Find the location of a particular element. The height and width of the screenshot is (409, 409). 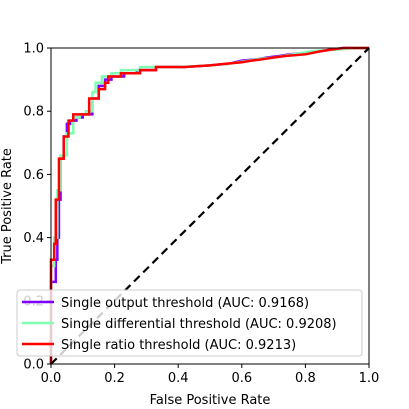

x-tick-label: 0.0 is located at coordinates (51, 378).